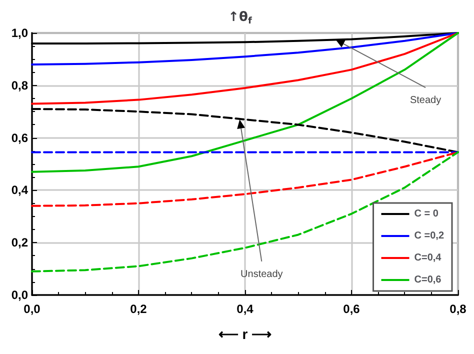 This screenshot has height=354, width=474. Describe the element at coordinates (351, 309) in the screenshot. I see `x-tick-label: 0,6` at that location.